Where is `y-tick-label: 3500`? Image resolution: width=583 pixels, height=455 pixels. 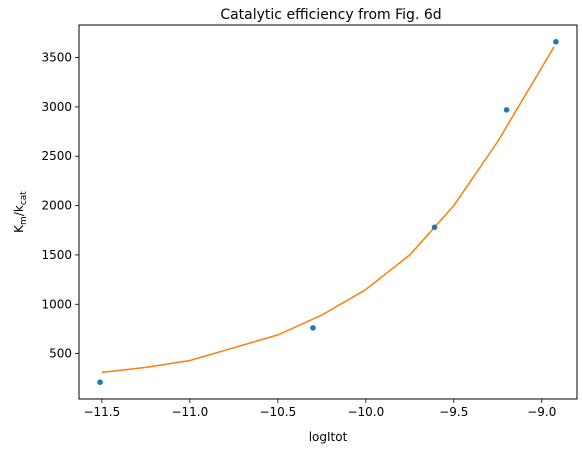 y-tick-label: 3500 is located at coordinates (56, 58).